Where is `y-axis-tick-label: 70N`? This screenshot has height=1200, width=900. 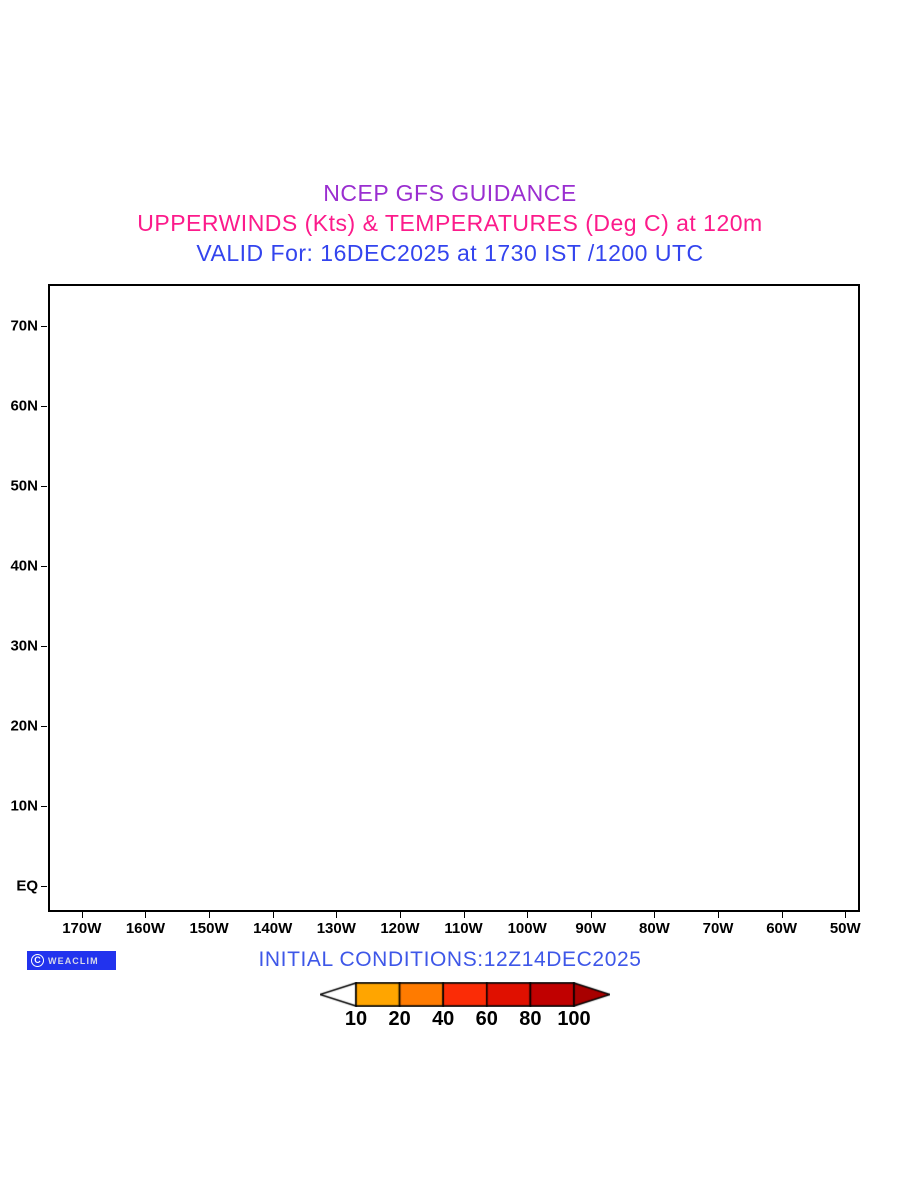
y-axis-tick-label: 70N is located at coordinates (24, 326).